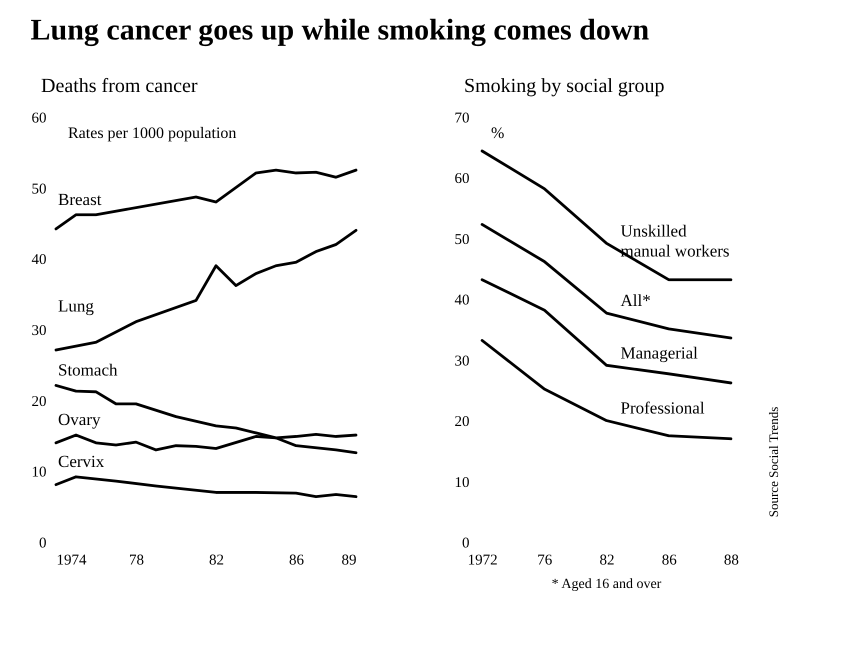 The image size is (843, 660). I want to click on series-label: Lung, so click(76, 306).